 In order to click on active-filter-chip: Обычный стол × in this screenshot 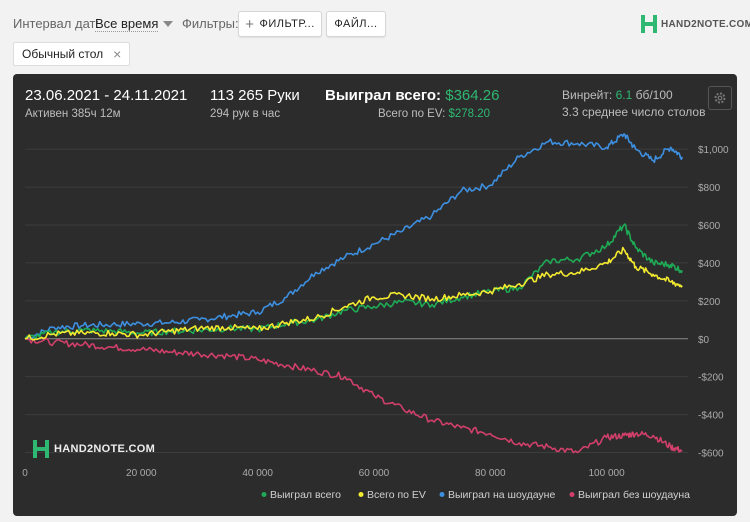, I will do `click(72, 54)`.